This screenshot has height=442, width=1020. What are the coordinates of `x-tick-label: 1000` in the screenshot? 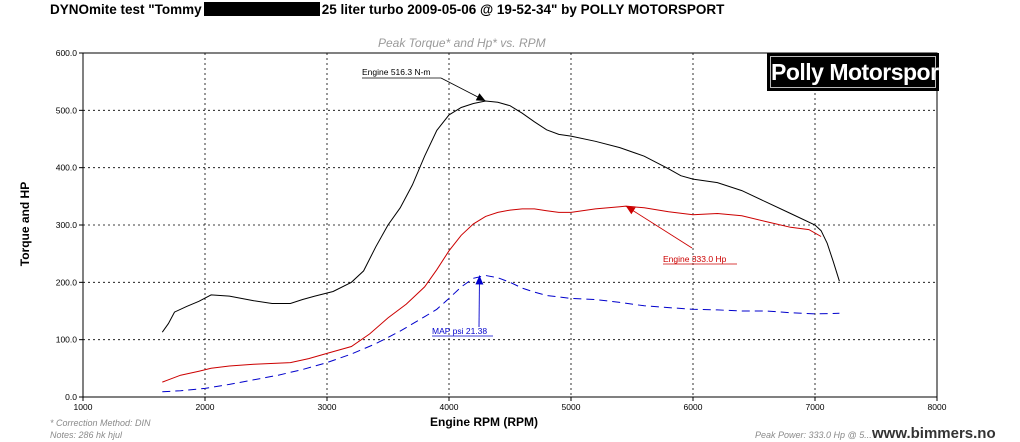 It's located at (83, 407).